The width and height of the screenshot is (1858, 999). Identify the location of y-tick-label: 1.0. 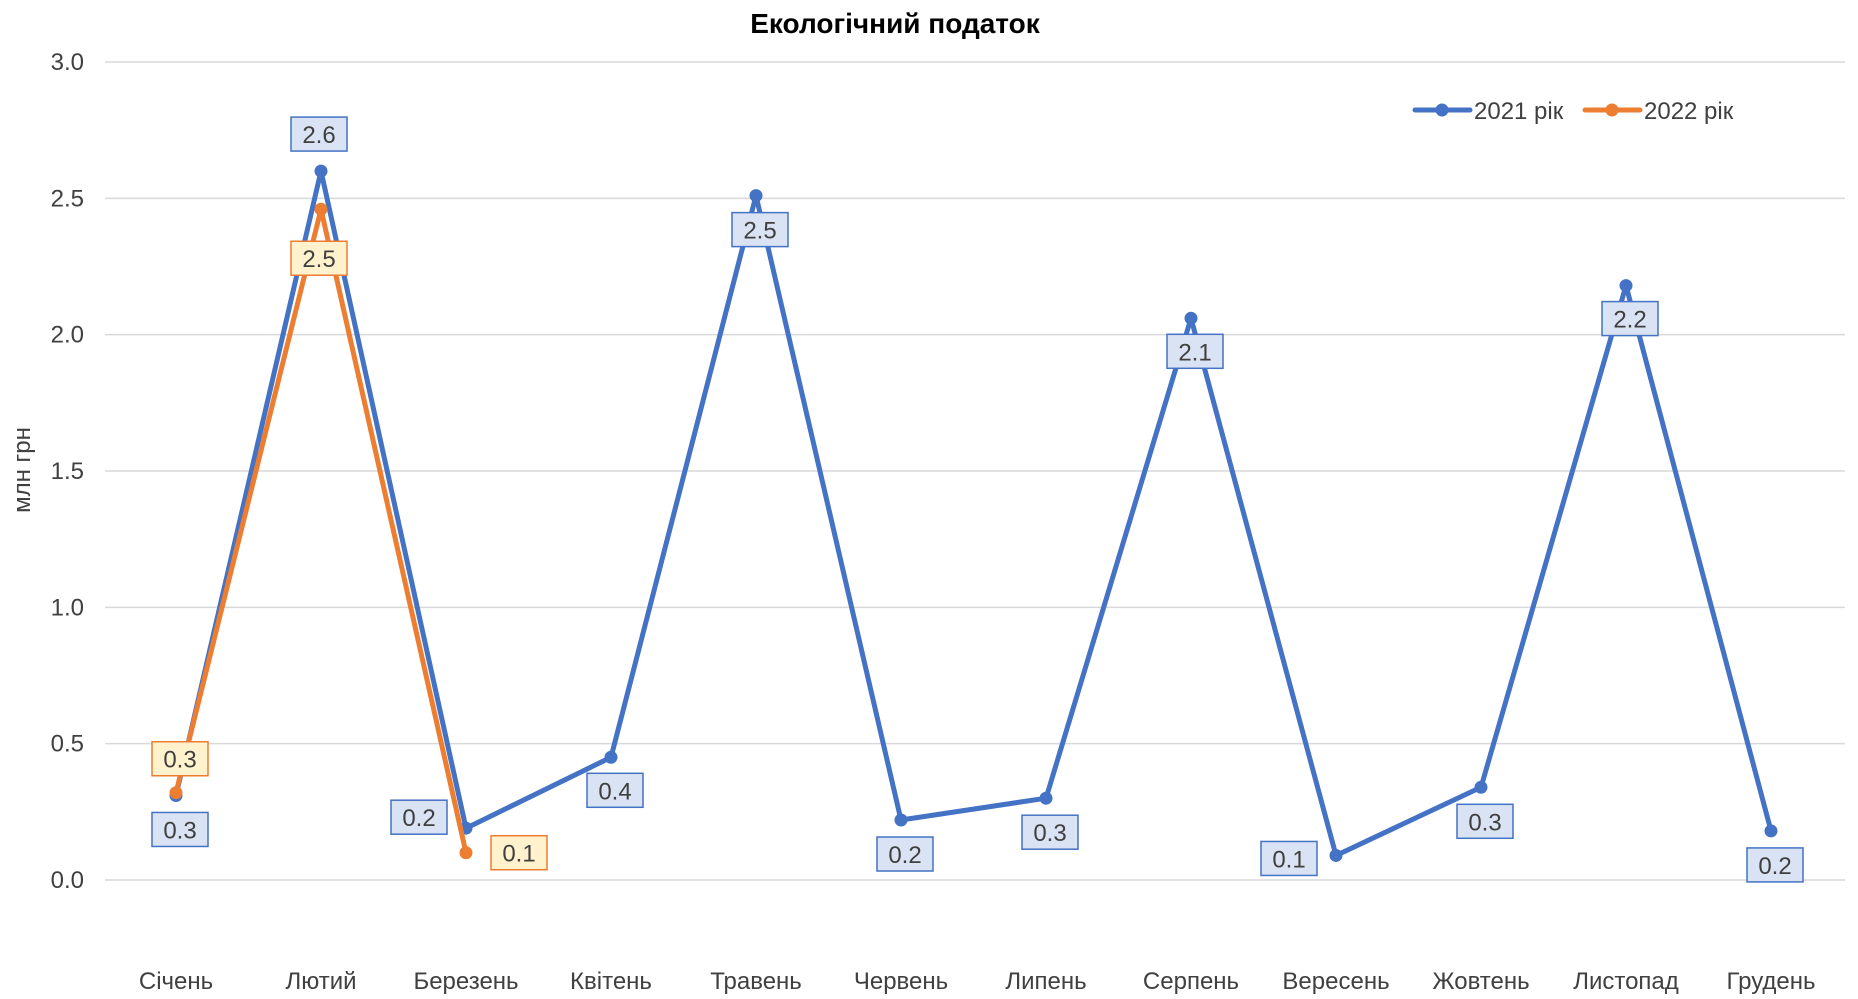
(67, 607).